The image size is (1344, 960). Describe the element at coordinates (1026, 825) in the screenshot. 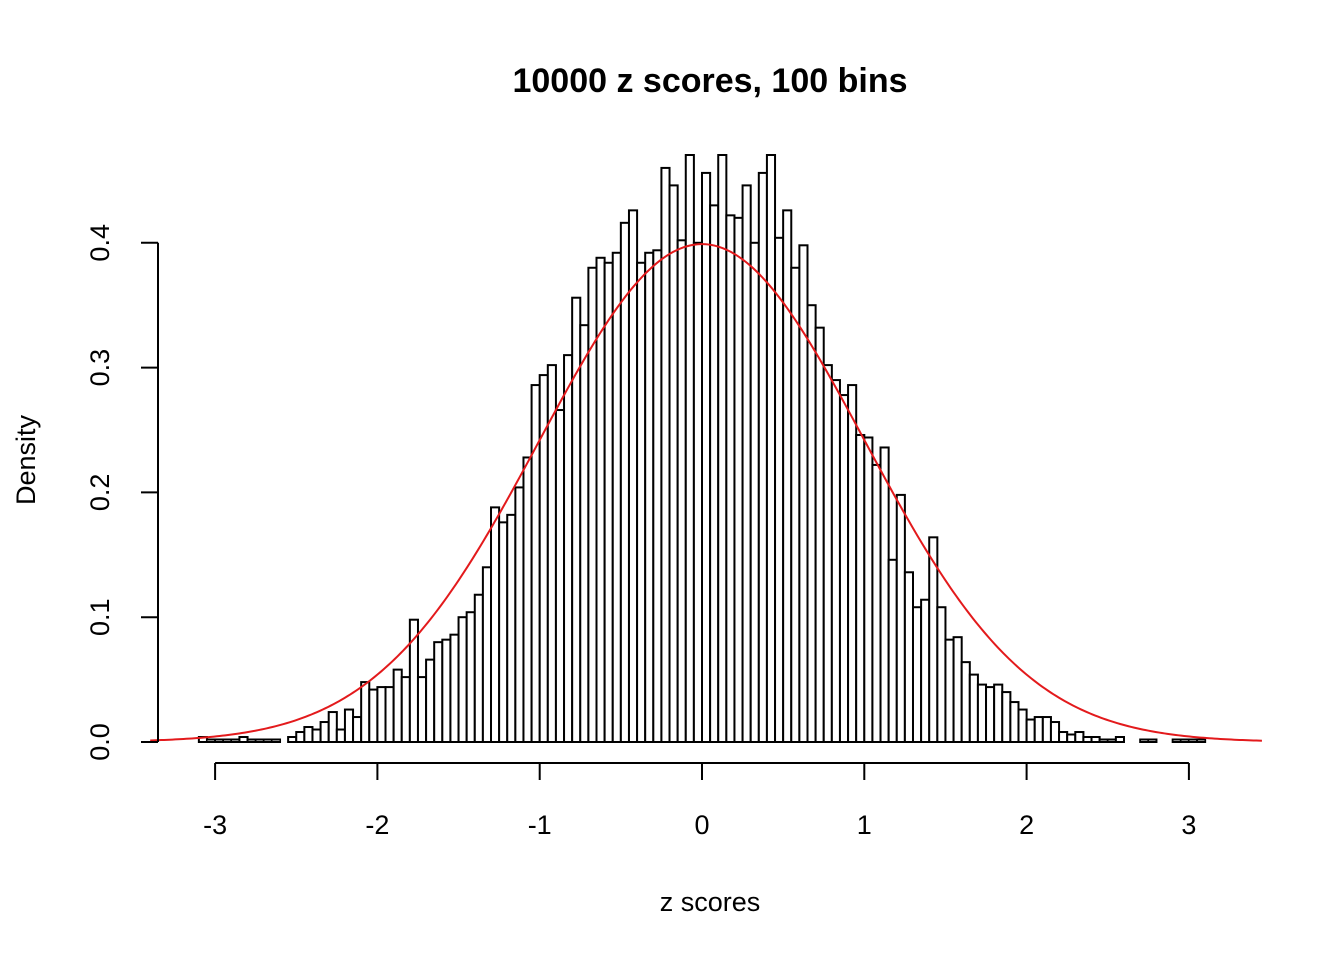

I see `x-tick-label: 2` at that location.